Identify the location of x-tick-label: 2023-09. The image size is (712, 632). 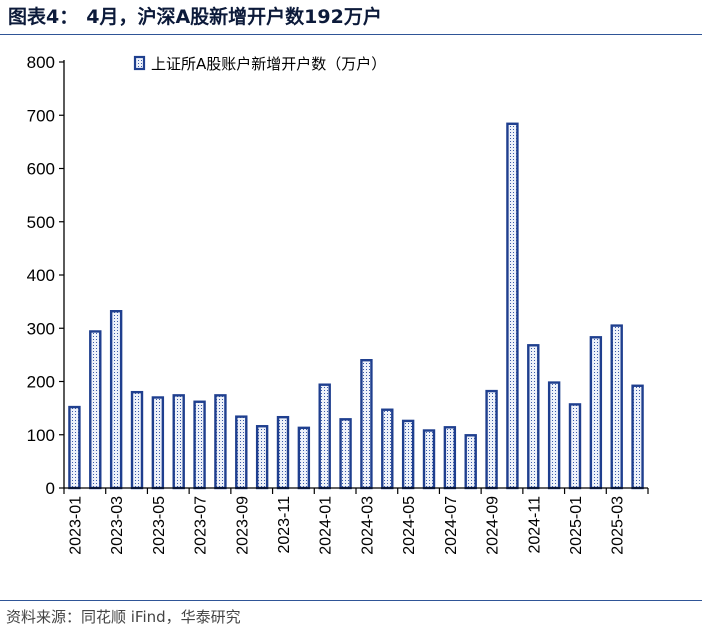
(242, 525).